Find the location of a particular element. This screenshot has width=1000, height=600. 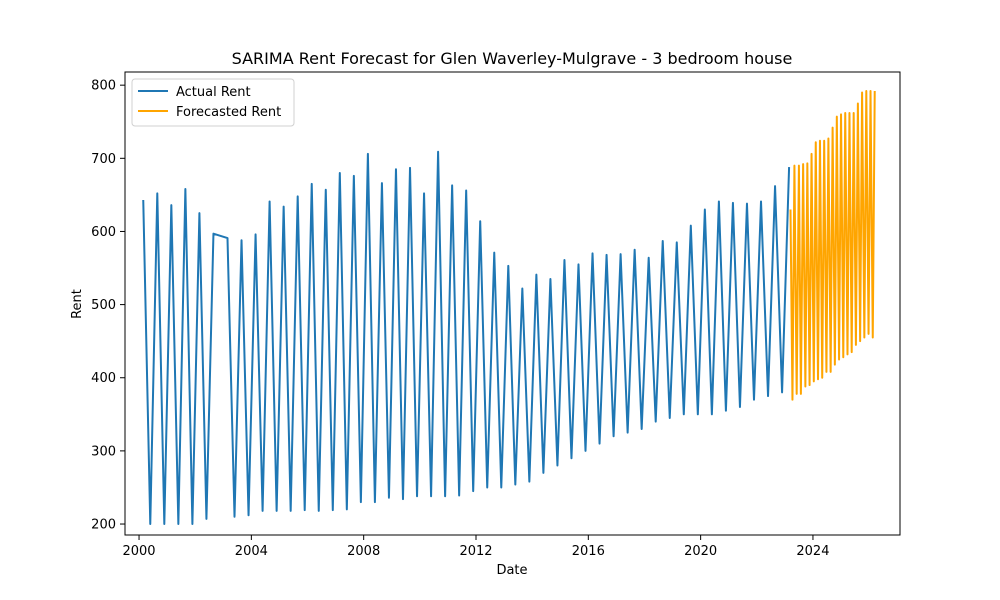

x-tick-label: 2004 is located at coordinates (251, 551).